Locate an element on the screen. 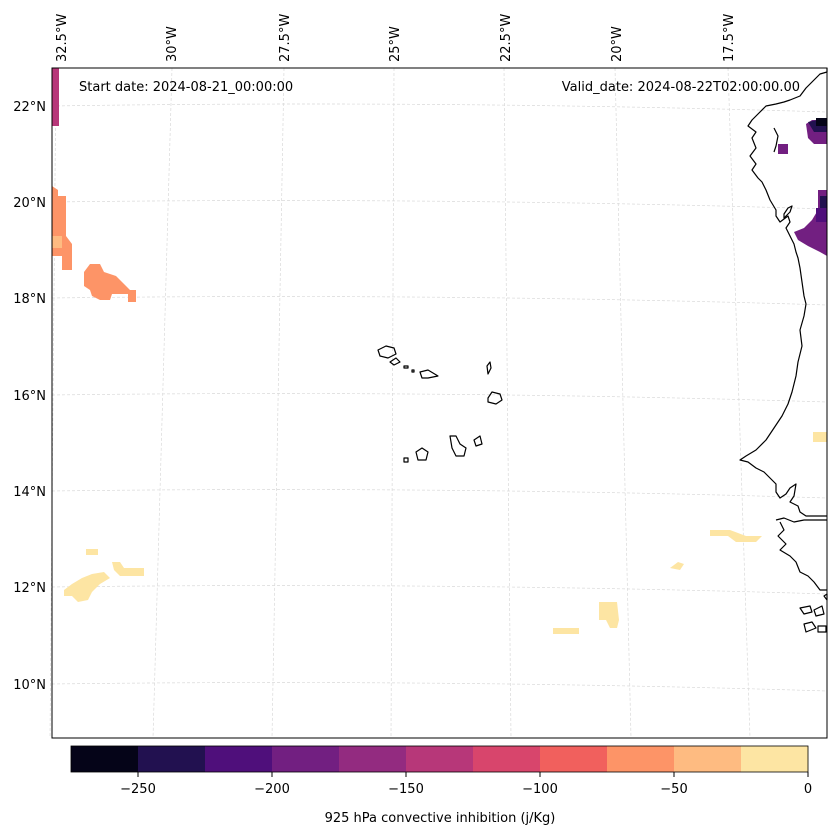  colorbar-swatches is located at coordinates (440, 759).